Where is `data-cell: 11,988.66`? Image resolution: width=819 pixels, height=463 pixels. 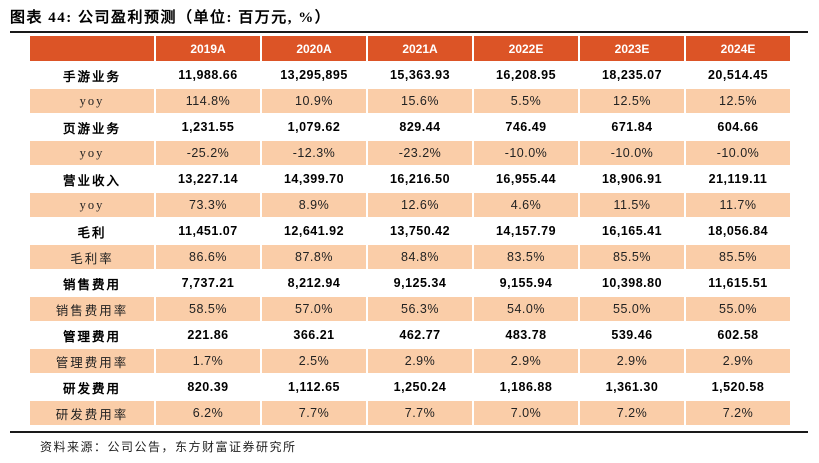
data-cell: 11,988.66 is located at coordinates (208, 75).